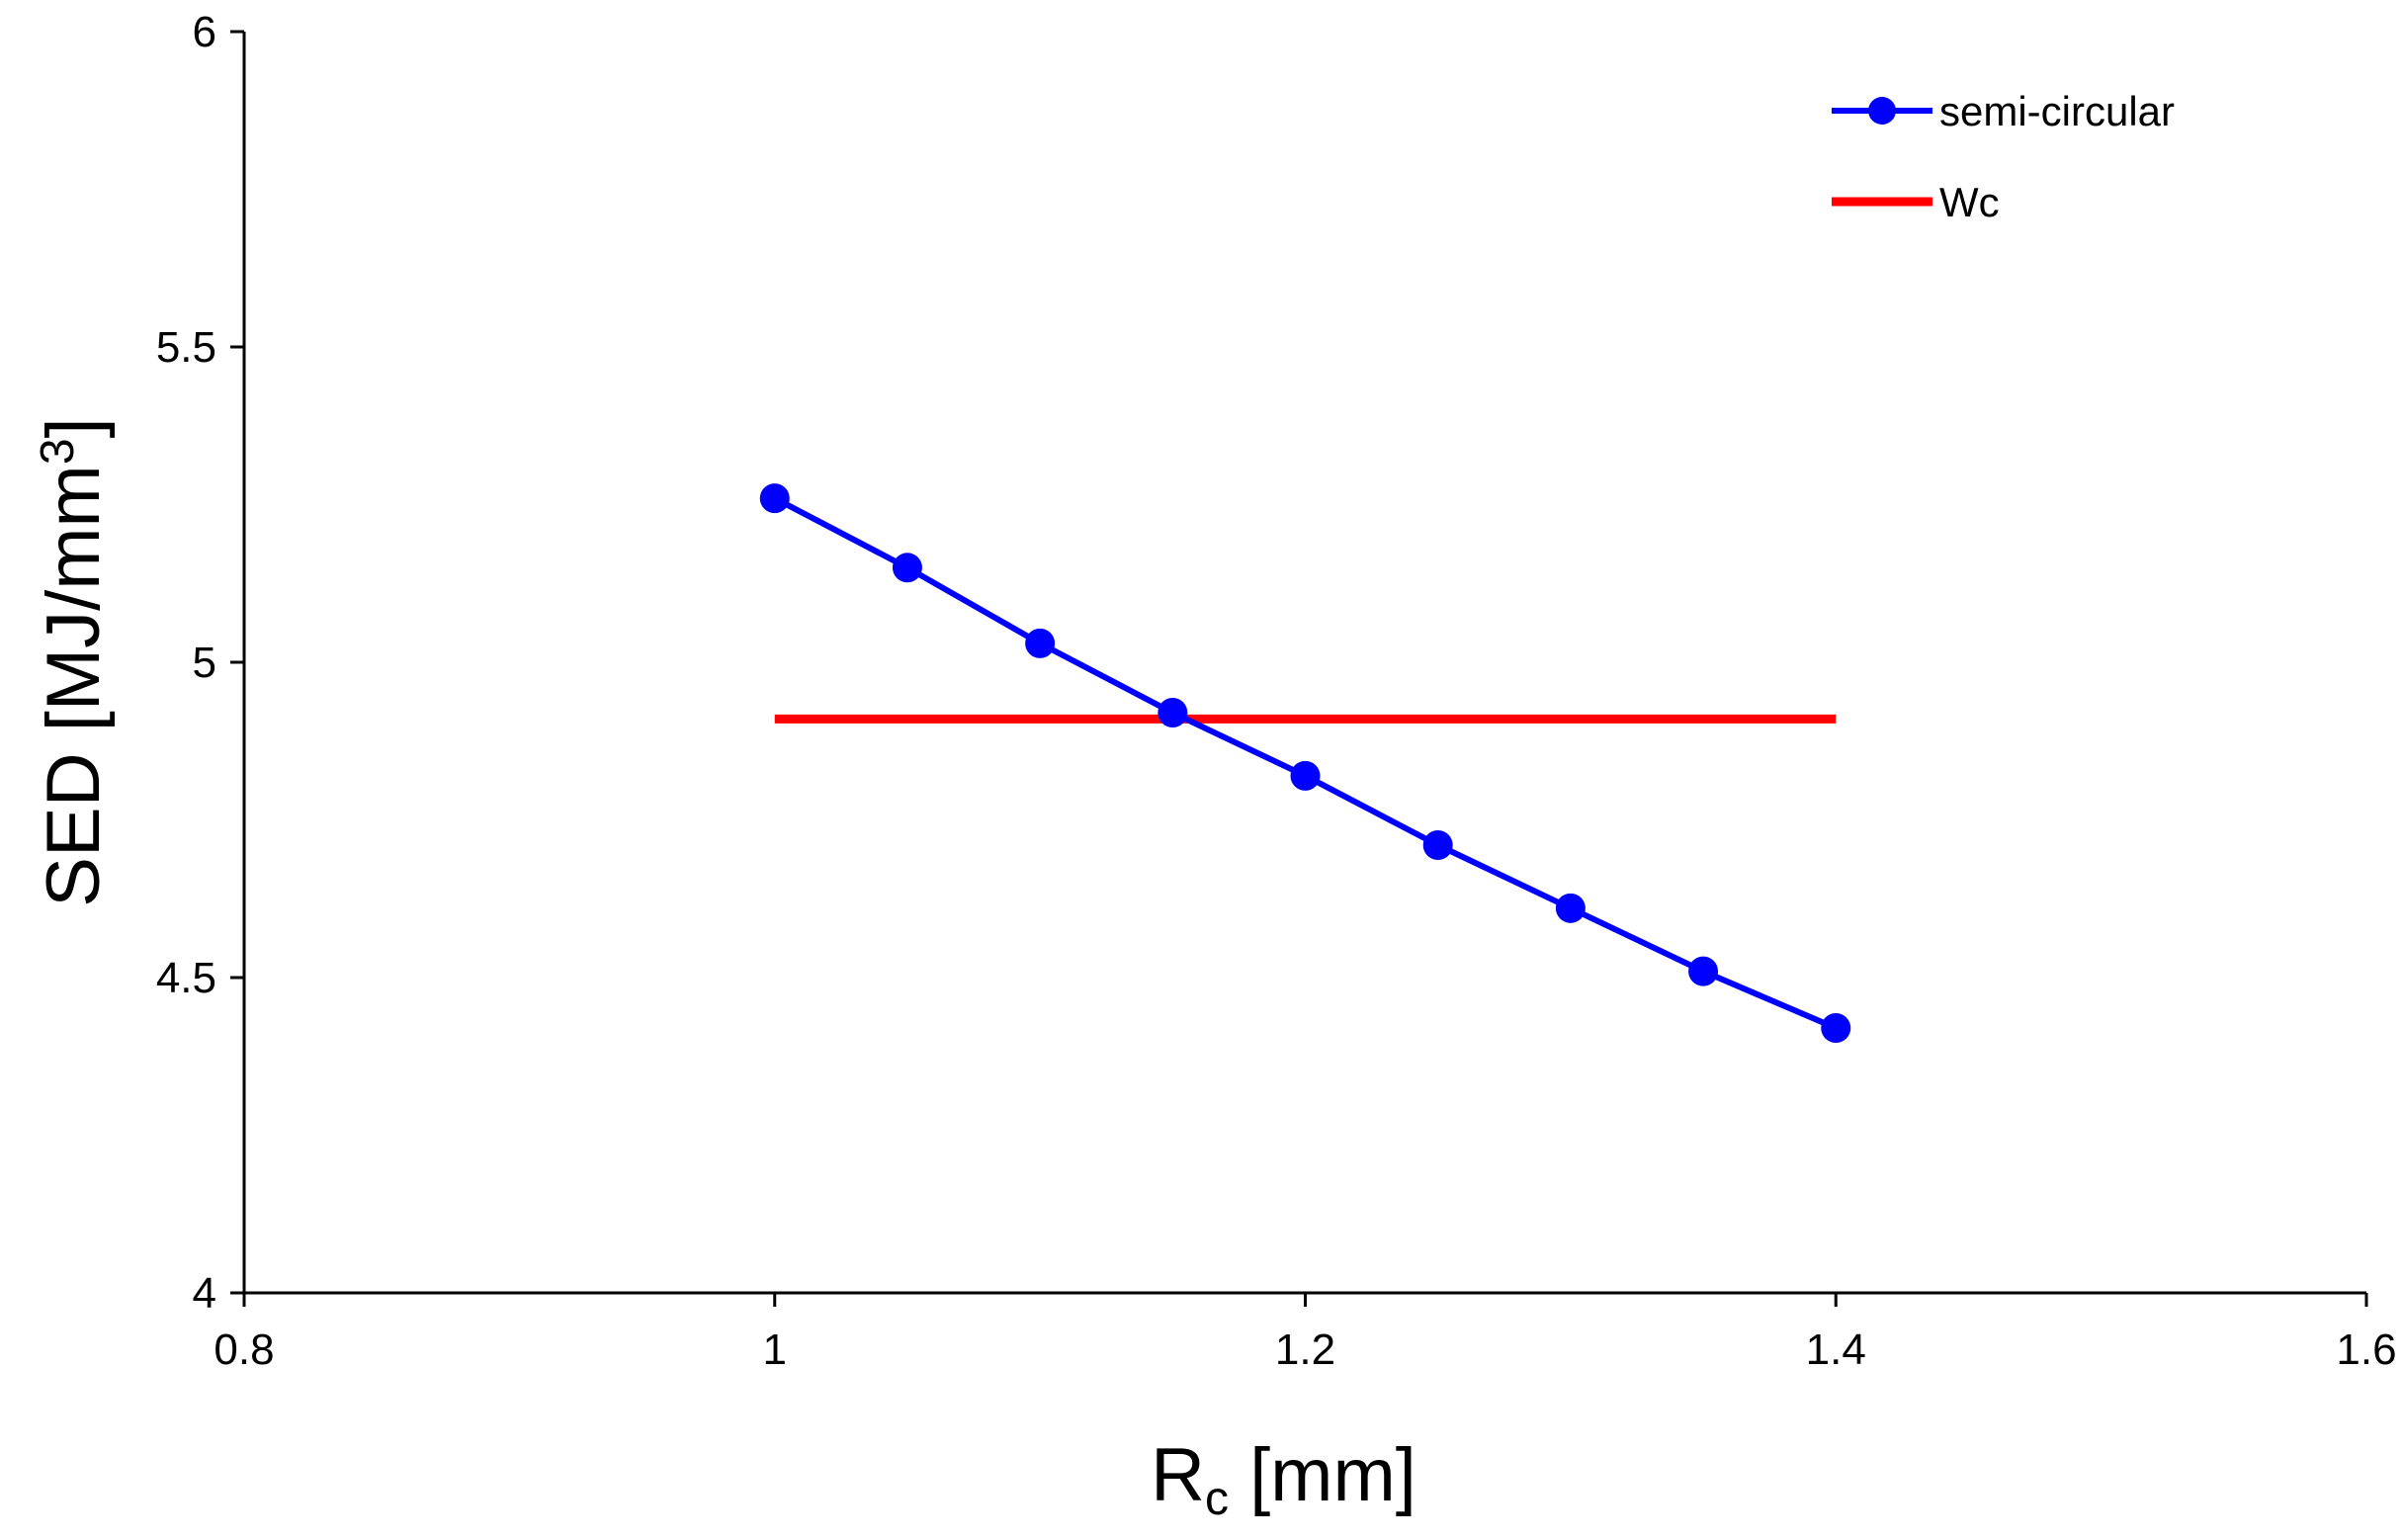  I want to click on y-tick-label: 6, so click(205, 32).